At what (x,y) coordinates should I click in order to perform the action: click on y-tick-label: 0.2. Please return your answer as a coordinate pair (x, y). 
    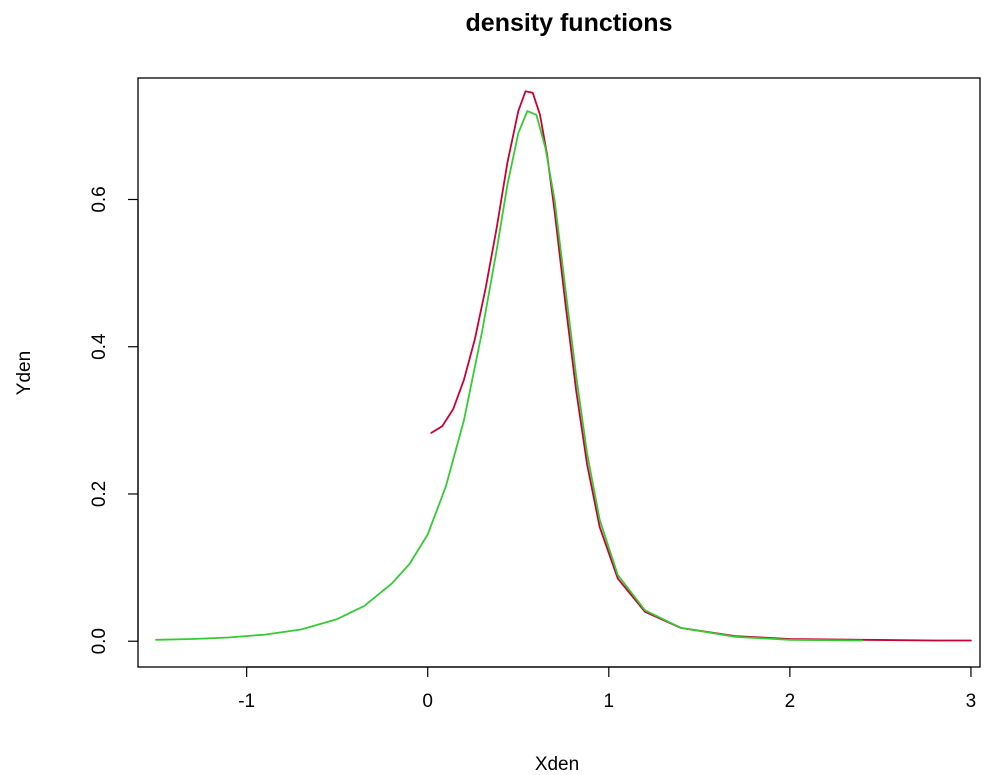
    Looking at the image, I should click on (99, 494).